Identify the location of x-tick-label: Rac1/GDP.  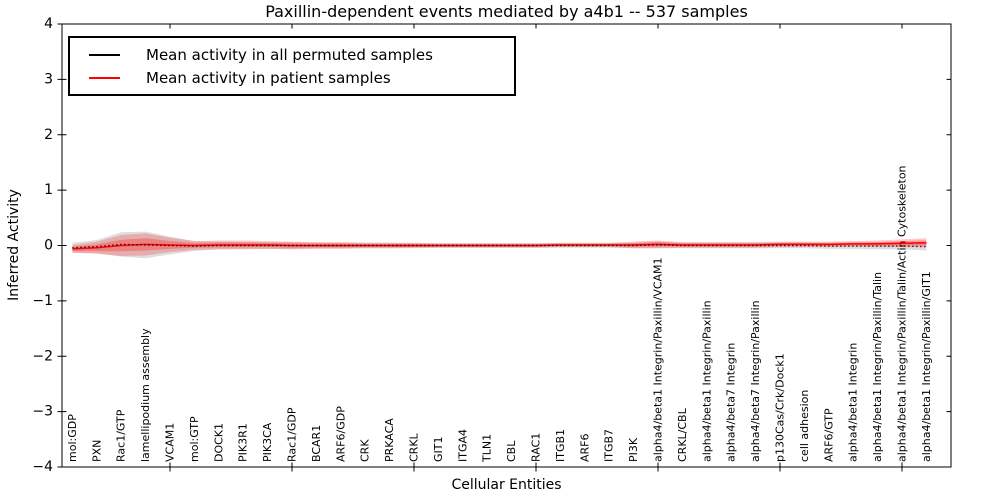
(292, 434).